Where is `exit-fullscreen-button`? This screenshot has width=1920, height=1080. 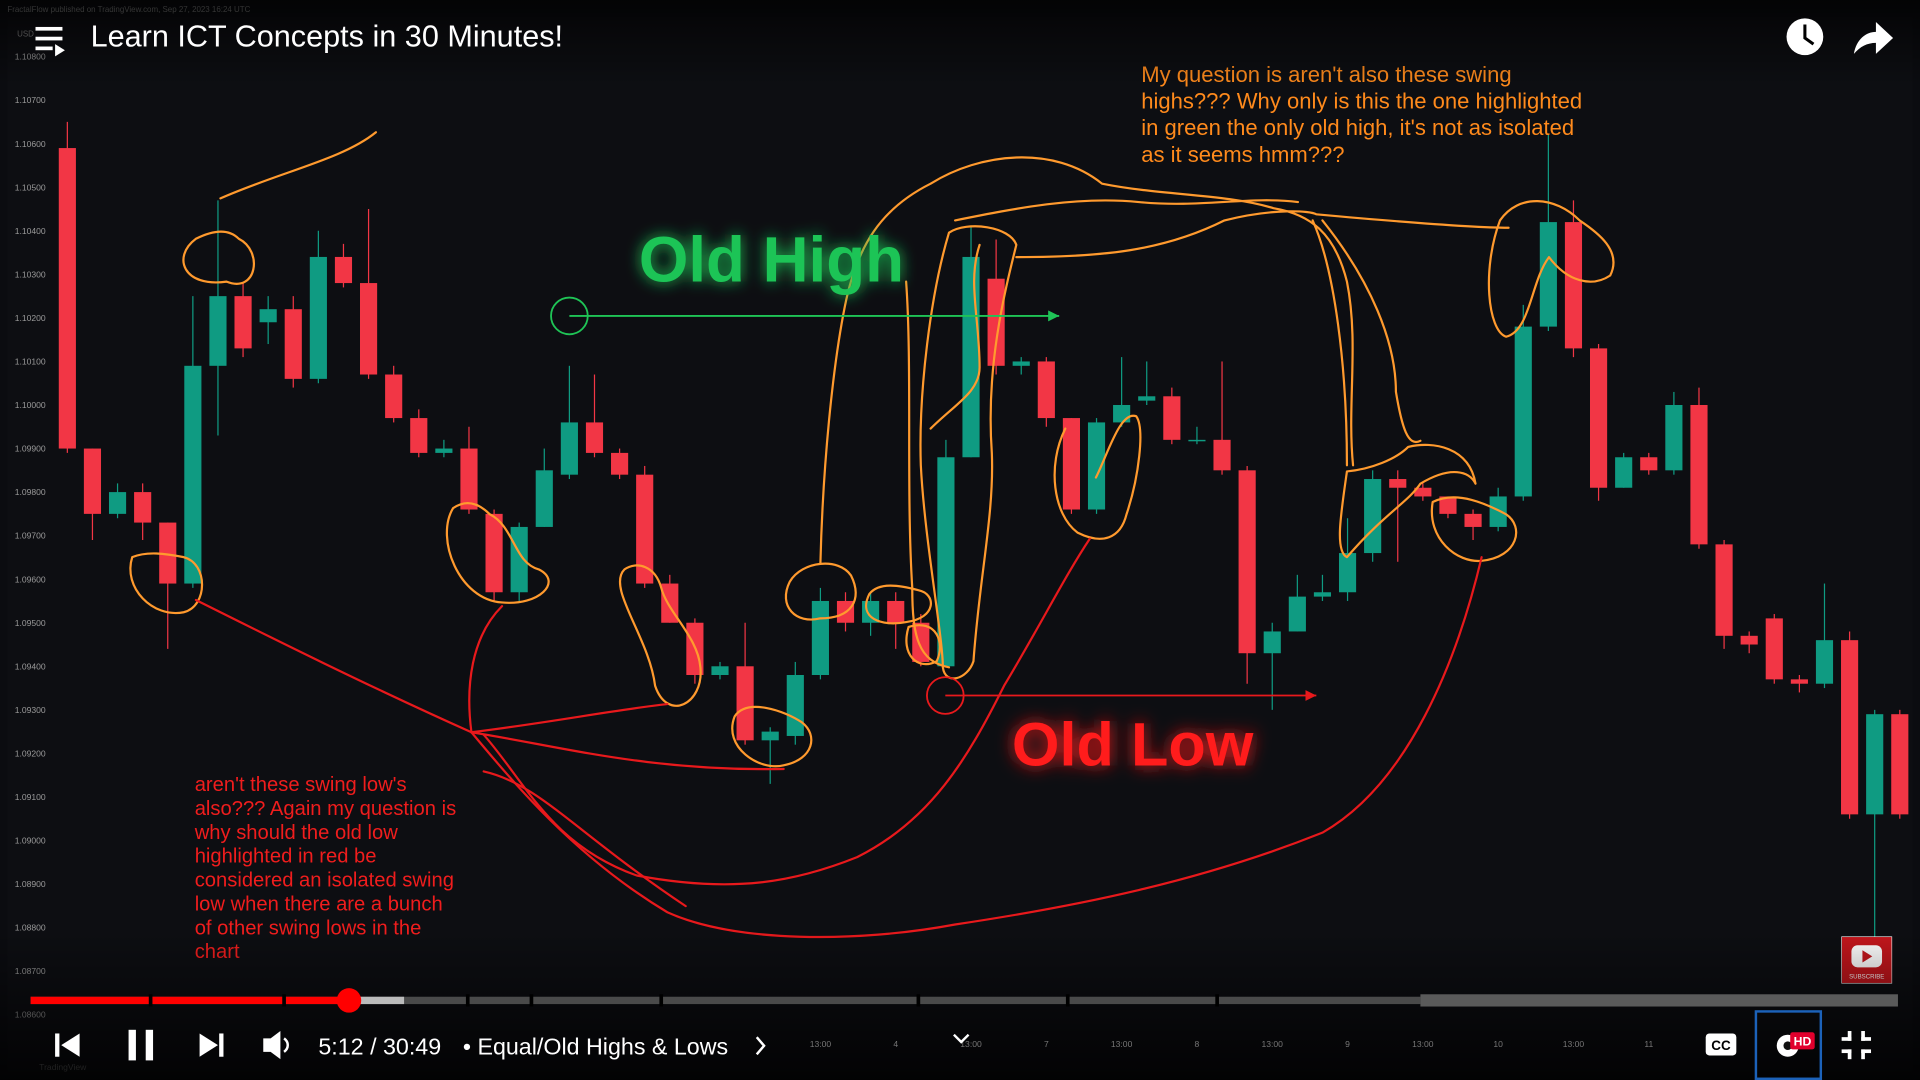
exit-fullscreen-button is located at coordinates (1856, 1045).